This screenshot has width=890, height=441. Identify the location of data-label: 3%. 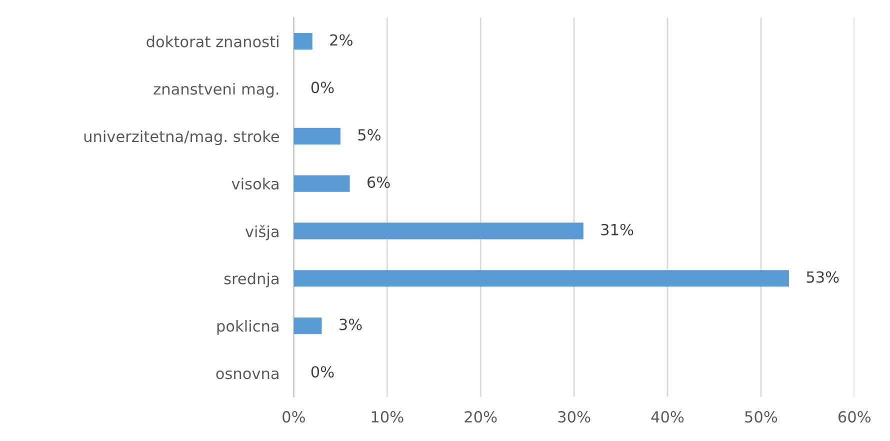
(351, 324).